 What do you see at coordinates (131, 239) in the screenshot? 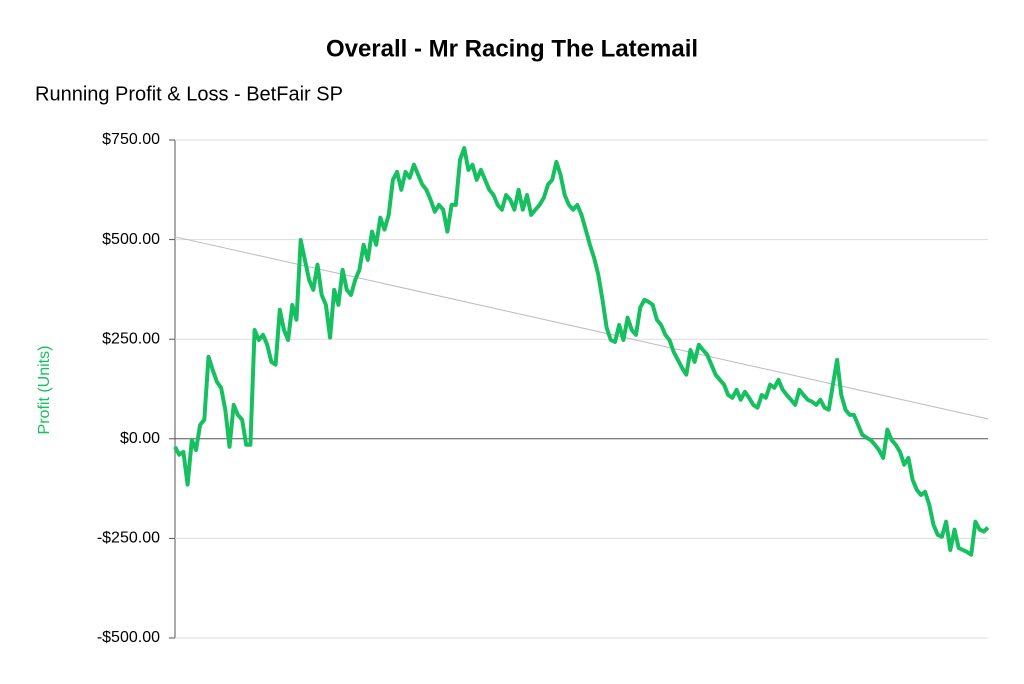
I see `y-tick-label: $500.00` at bounding box center [131, 239].